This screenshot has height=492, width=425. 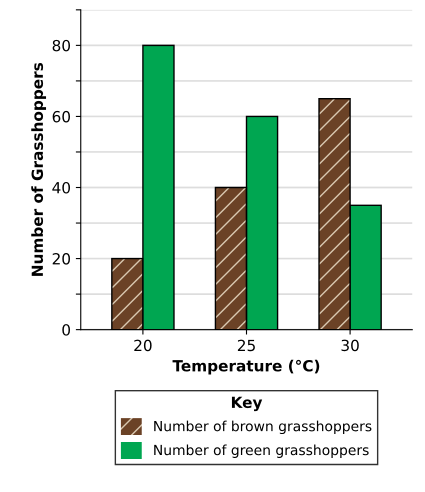 What do you see at coordinates (61, 259) in the screenshot?
I see `y-tick-label: 20` at bounding box center [61, 259].